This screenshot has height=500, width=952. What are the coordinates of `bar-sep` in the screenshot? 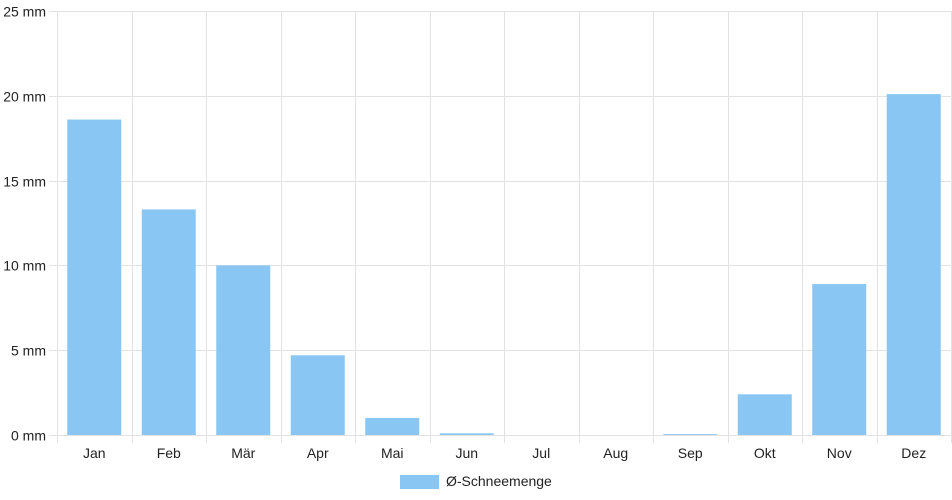 It's located at (690, 434).